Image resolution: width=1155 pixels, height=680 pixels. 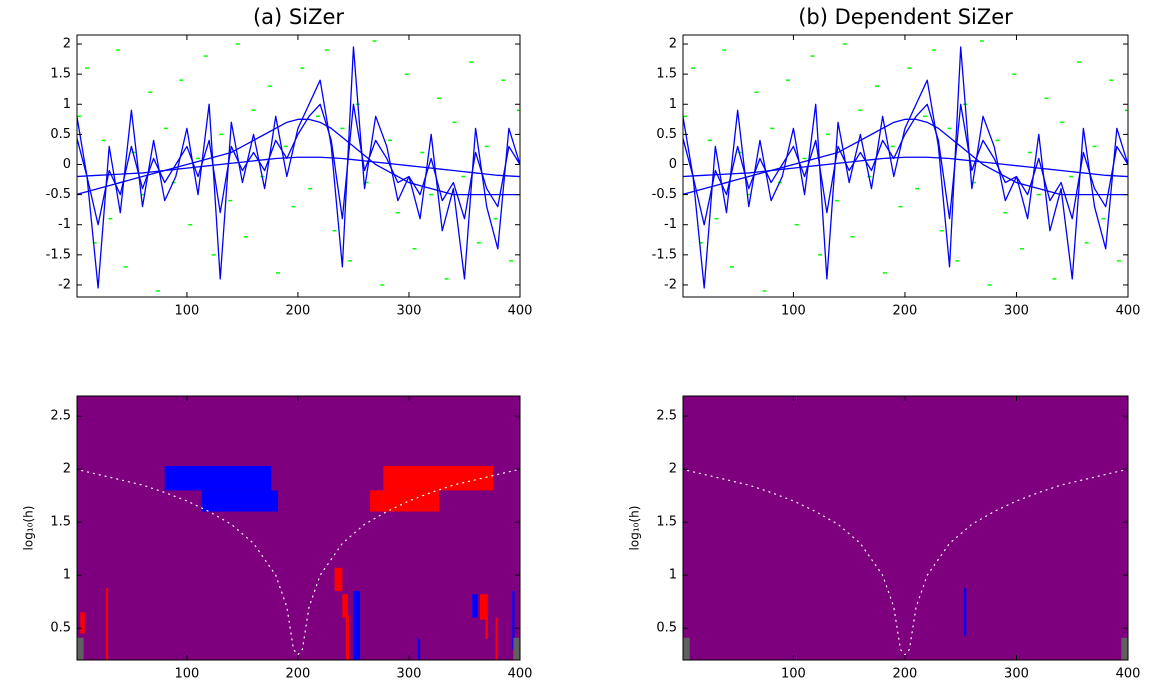 I want to click on axes-frame, so click(x=298, y=166).